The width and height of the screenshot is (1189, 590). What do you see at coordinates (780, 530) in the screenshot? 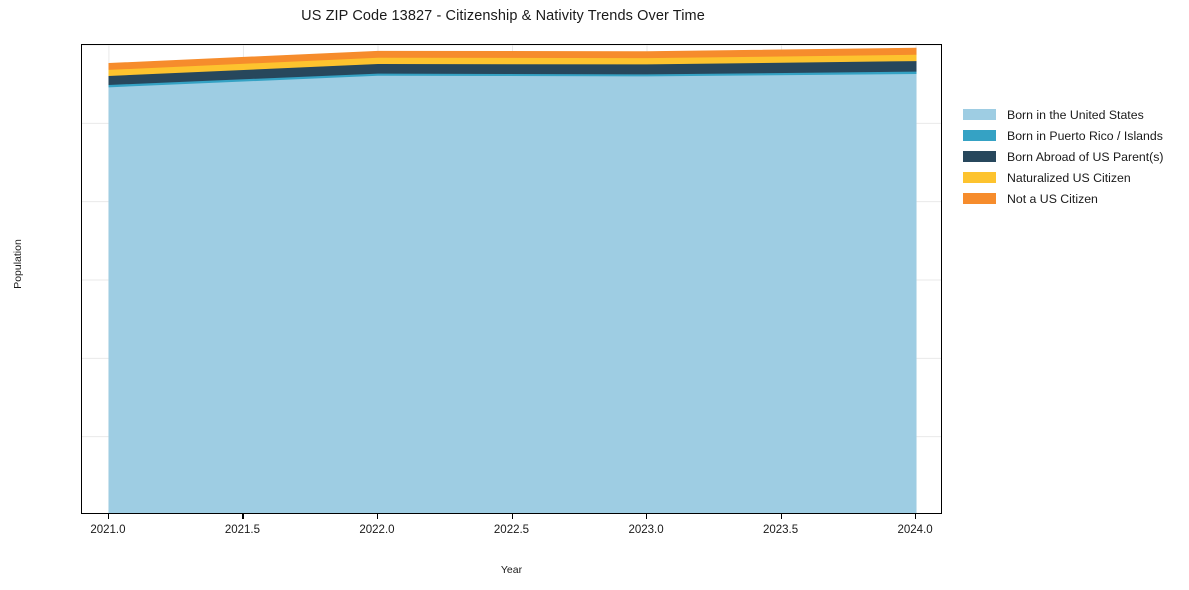
I see `x-tick-label: 2023.5` at bounding box center [780, 530].